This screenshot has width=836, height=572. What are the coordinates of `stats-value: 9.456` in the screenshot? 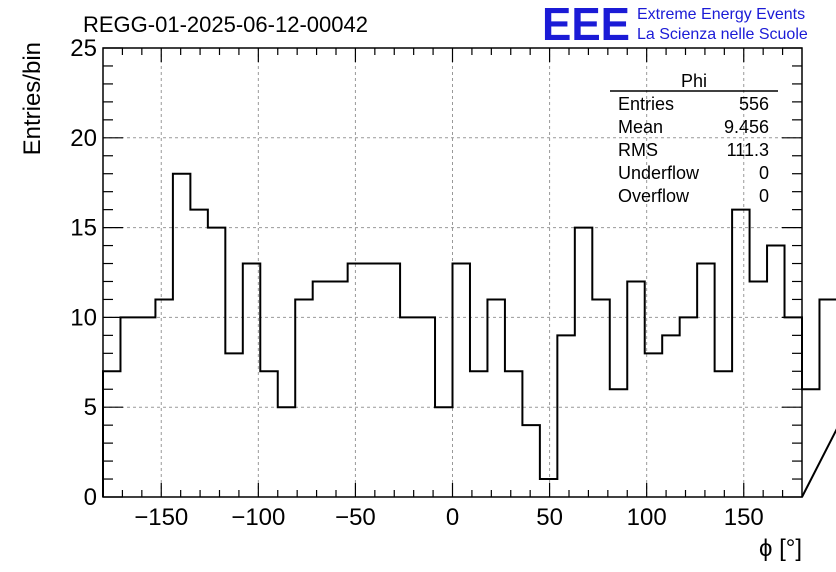 It's located at (746, 127).